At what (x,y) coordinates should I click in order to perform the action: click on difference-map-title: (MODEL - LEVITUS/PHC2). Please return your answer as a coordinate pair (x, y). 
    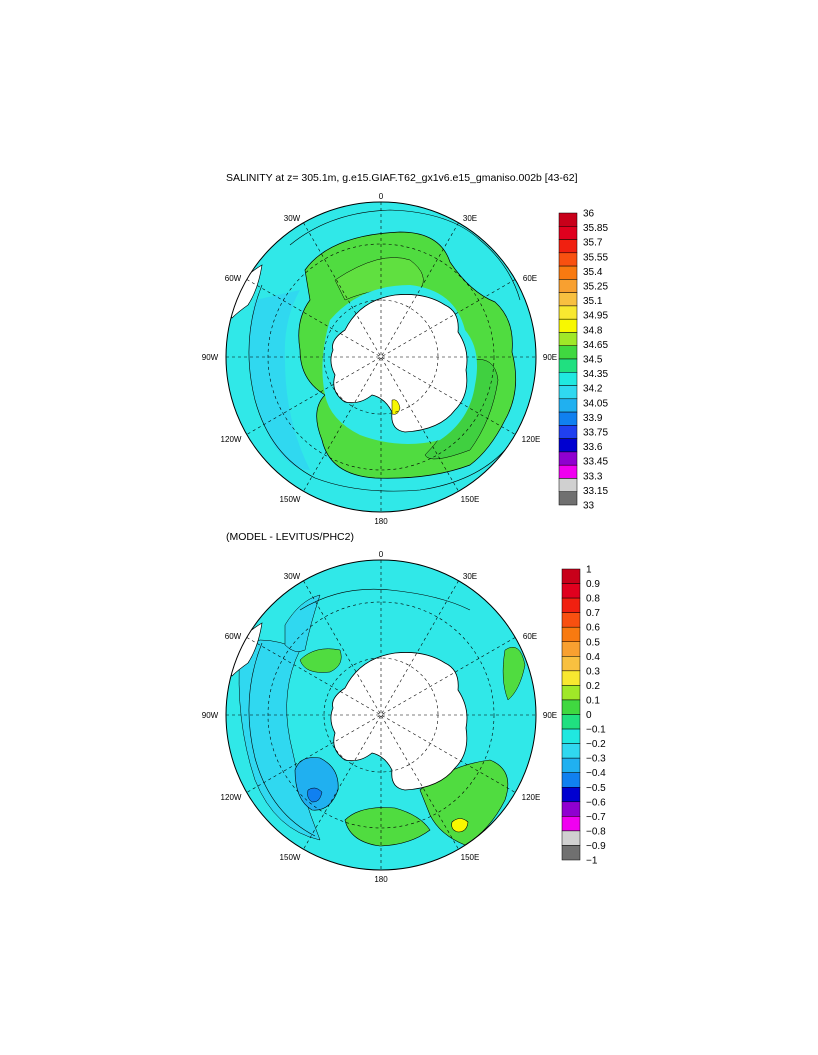
    Looking at the image, I should click on (290, 537).